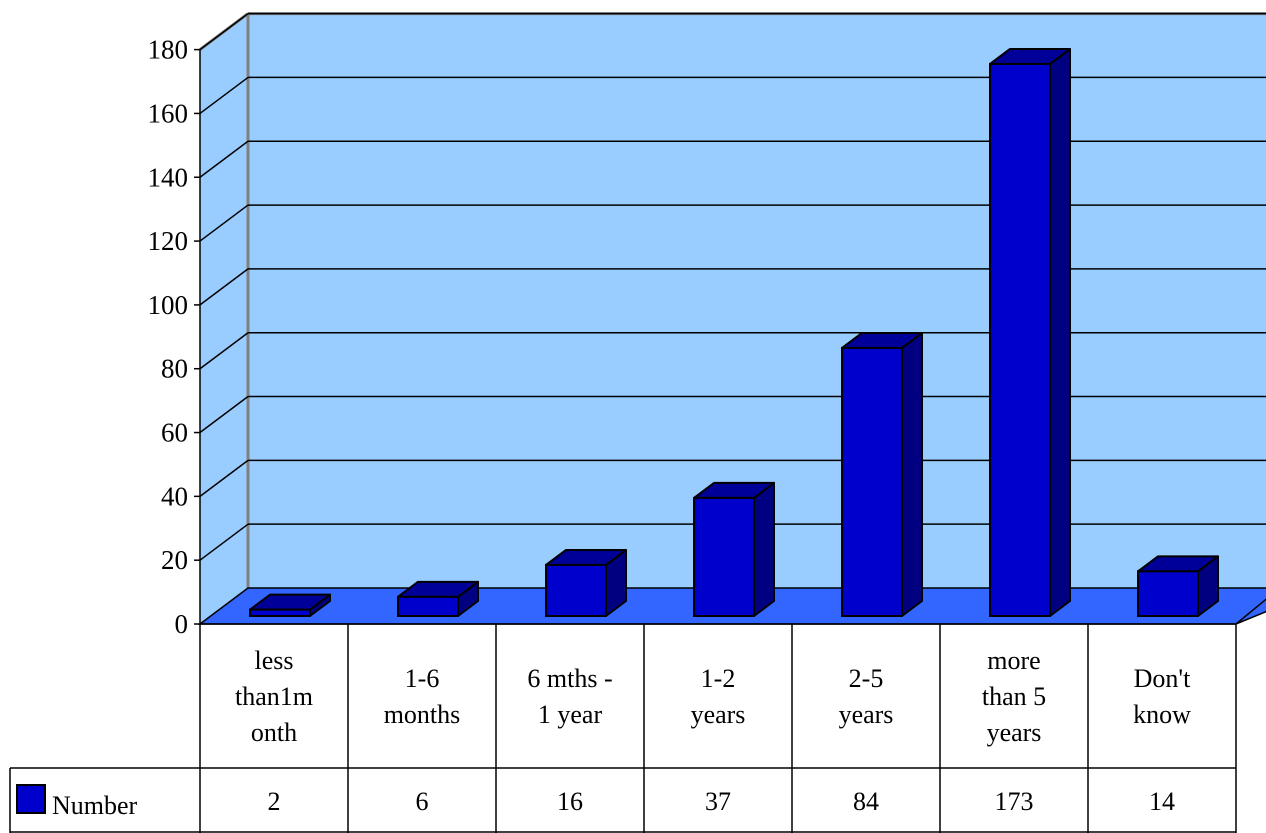  I want to click on category-label-line: than1m, so click(274, 696).